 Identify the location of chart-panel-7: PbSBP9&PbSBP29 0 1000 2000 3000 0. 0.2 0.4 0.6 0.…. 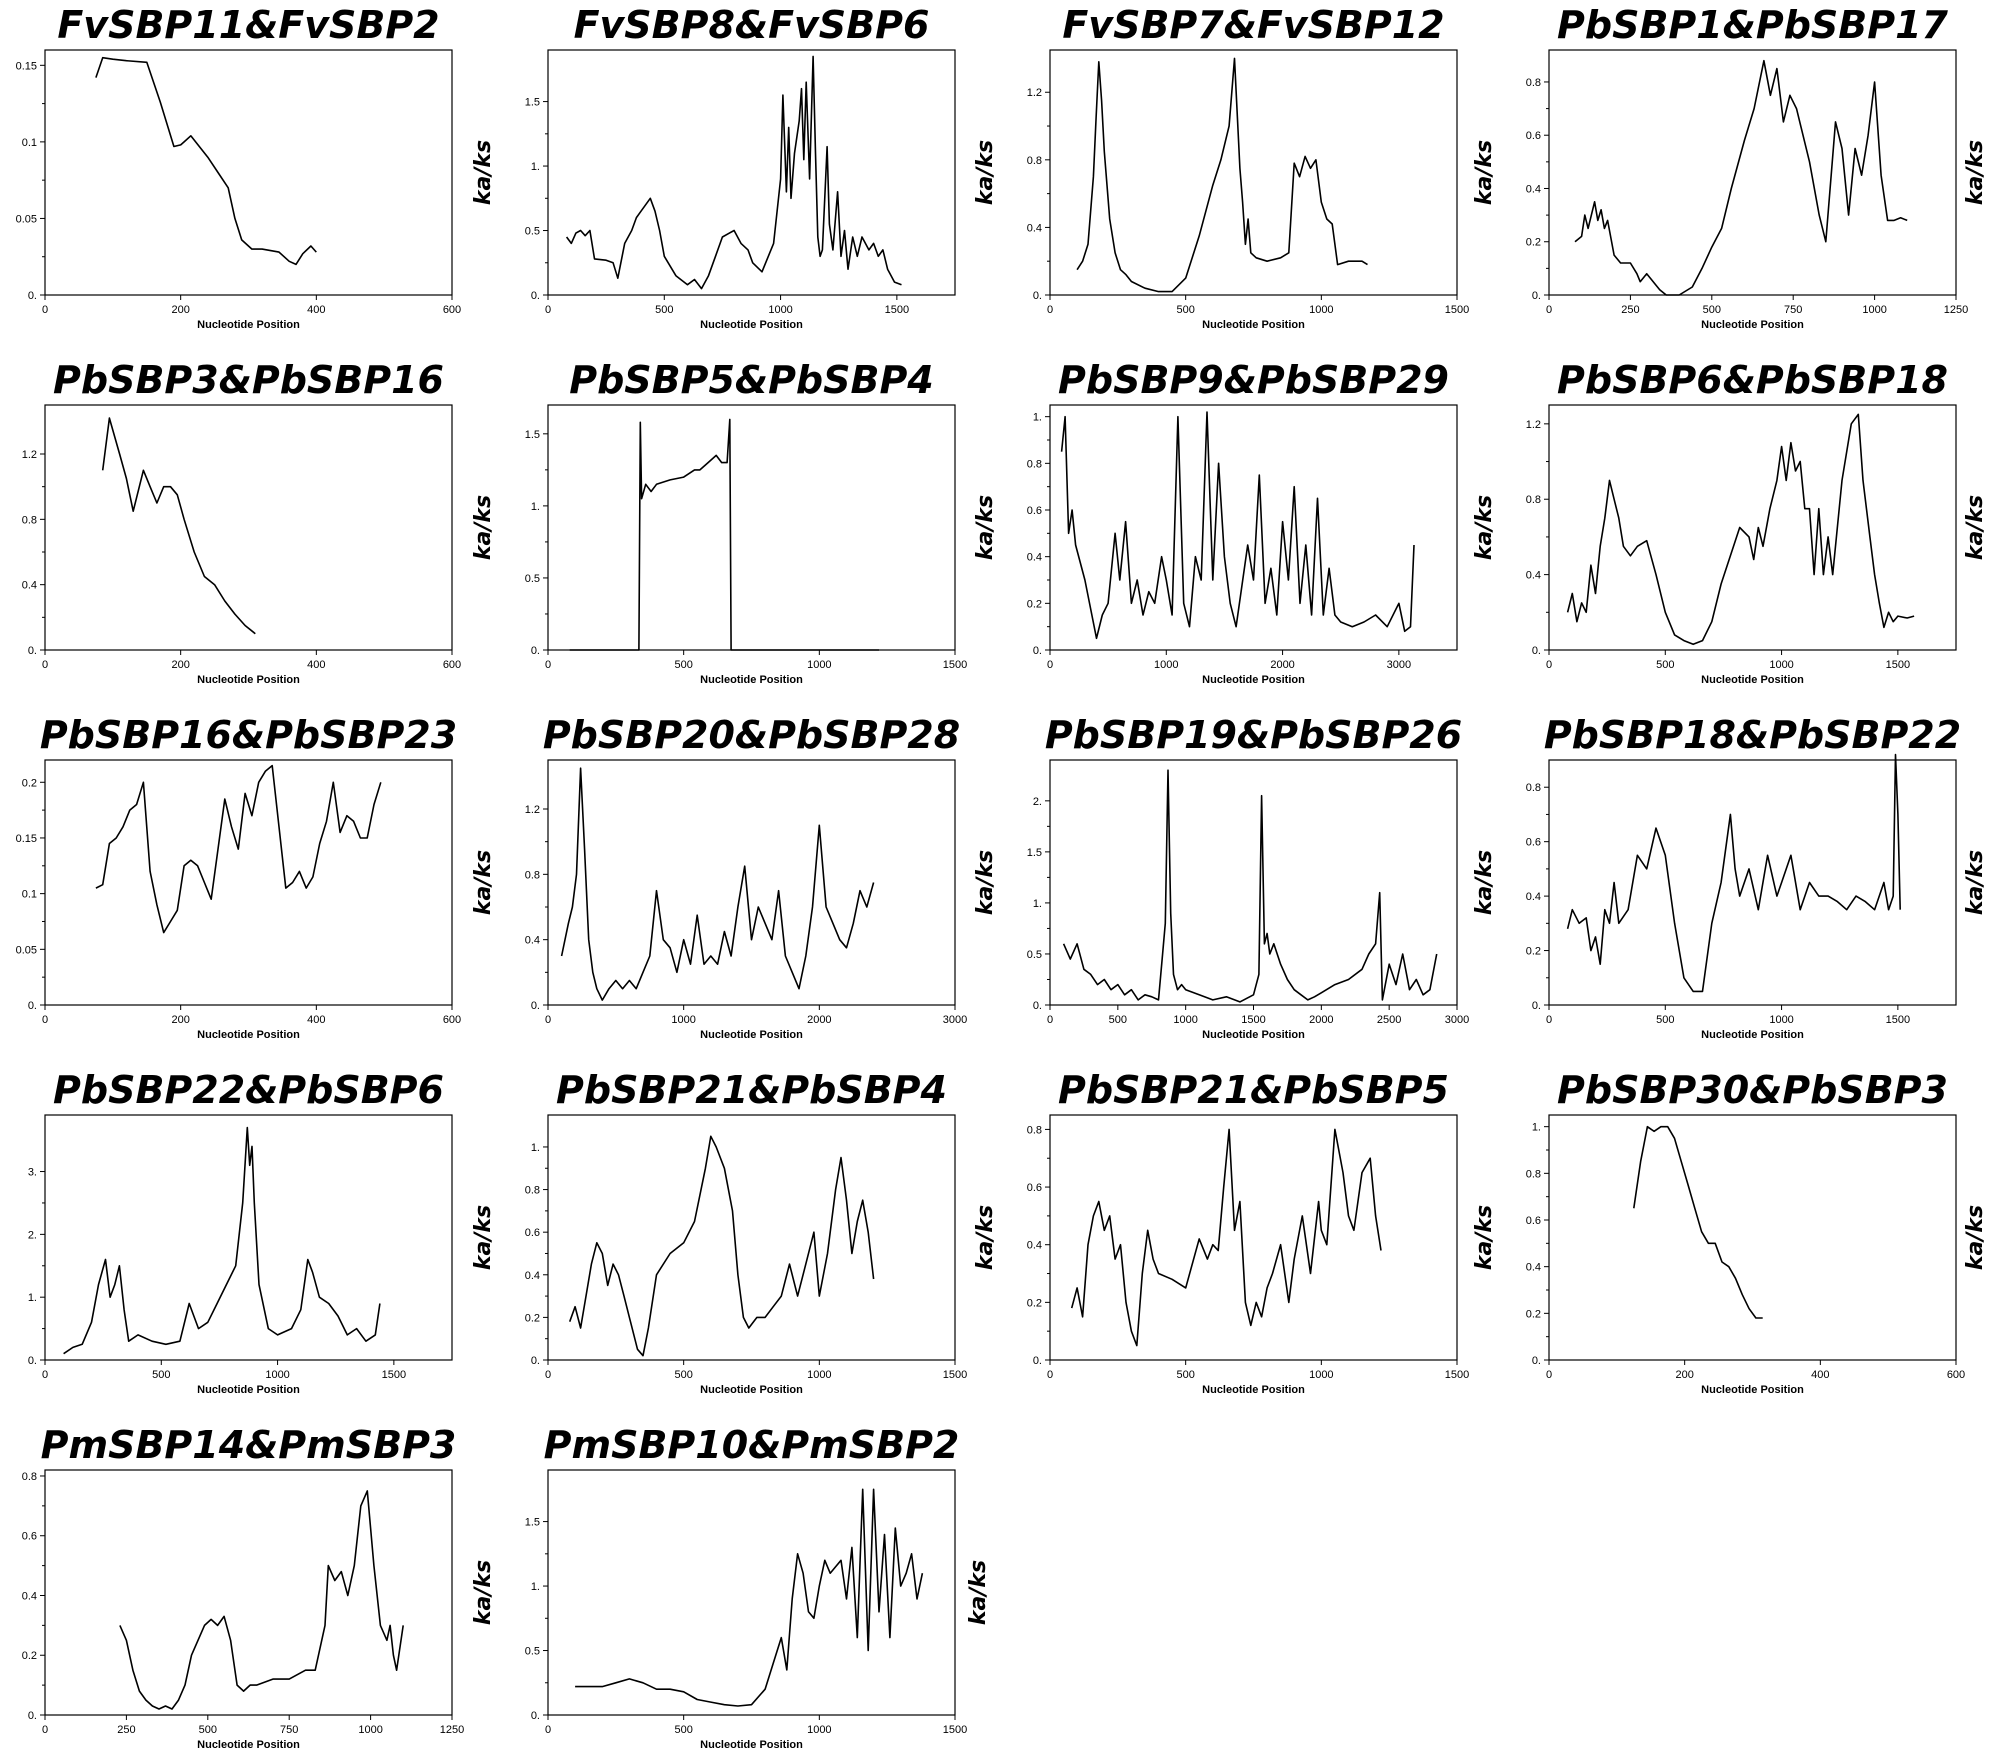
(1215, 522).